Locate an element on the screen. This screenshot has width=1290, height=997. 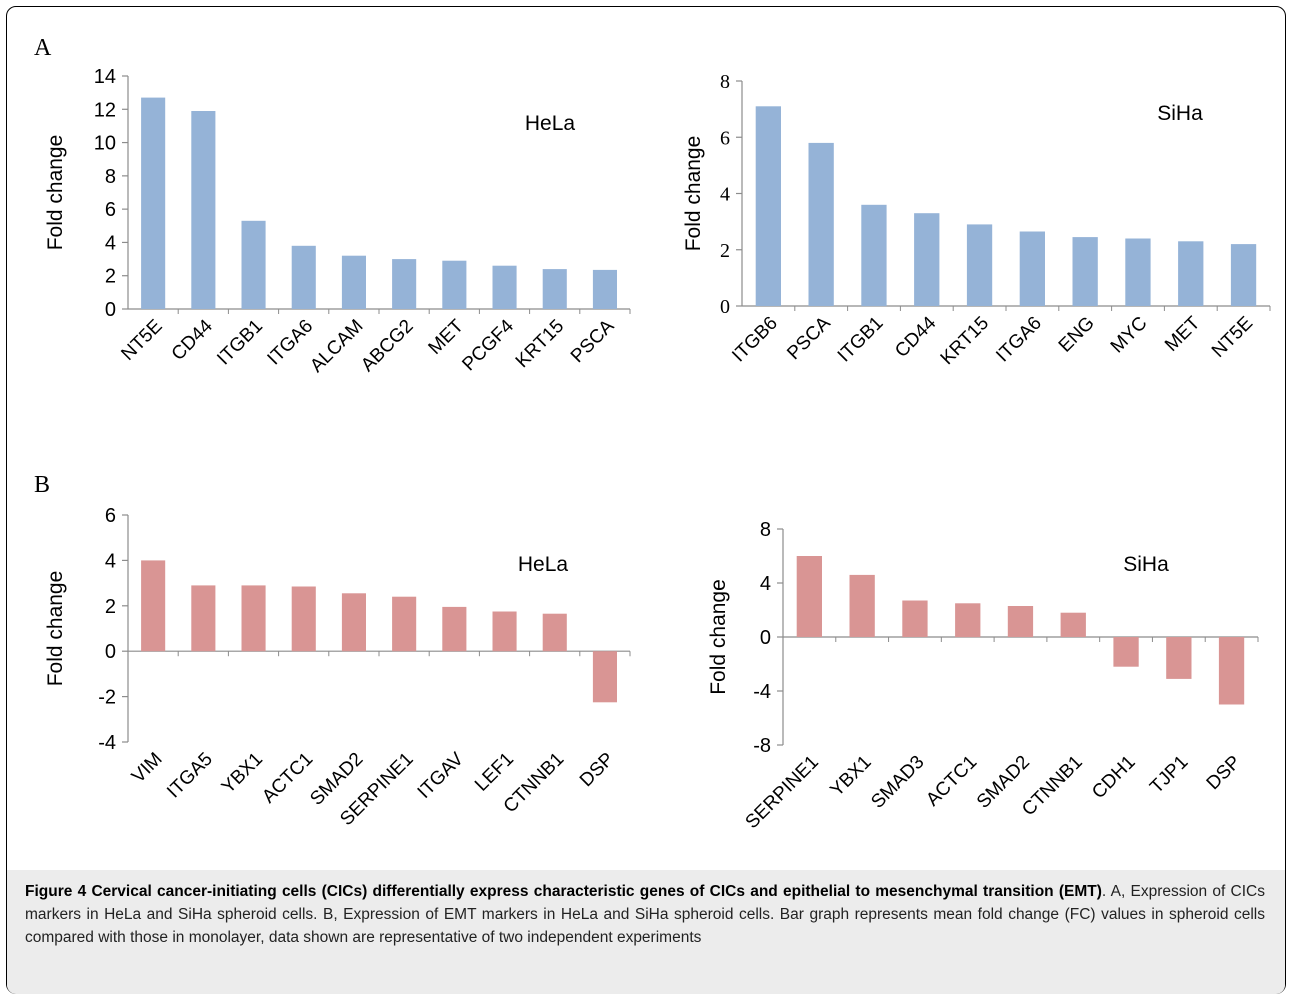
chart-4-category-label: SMAD3 is located at coordinates (897, 782).